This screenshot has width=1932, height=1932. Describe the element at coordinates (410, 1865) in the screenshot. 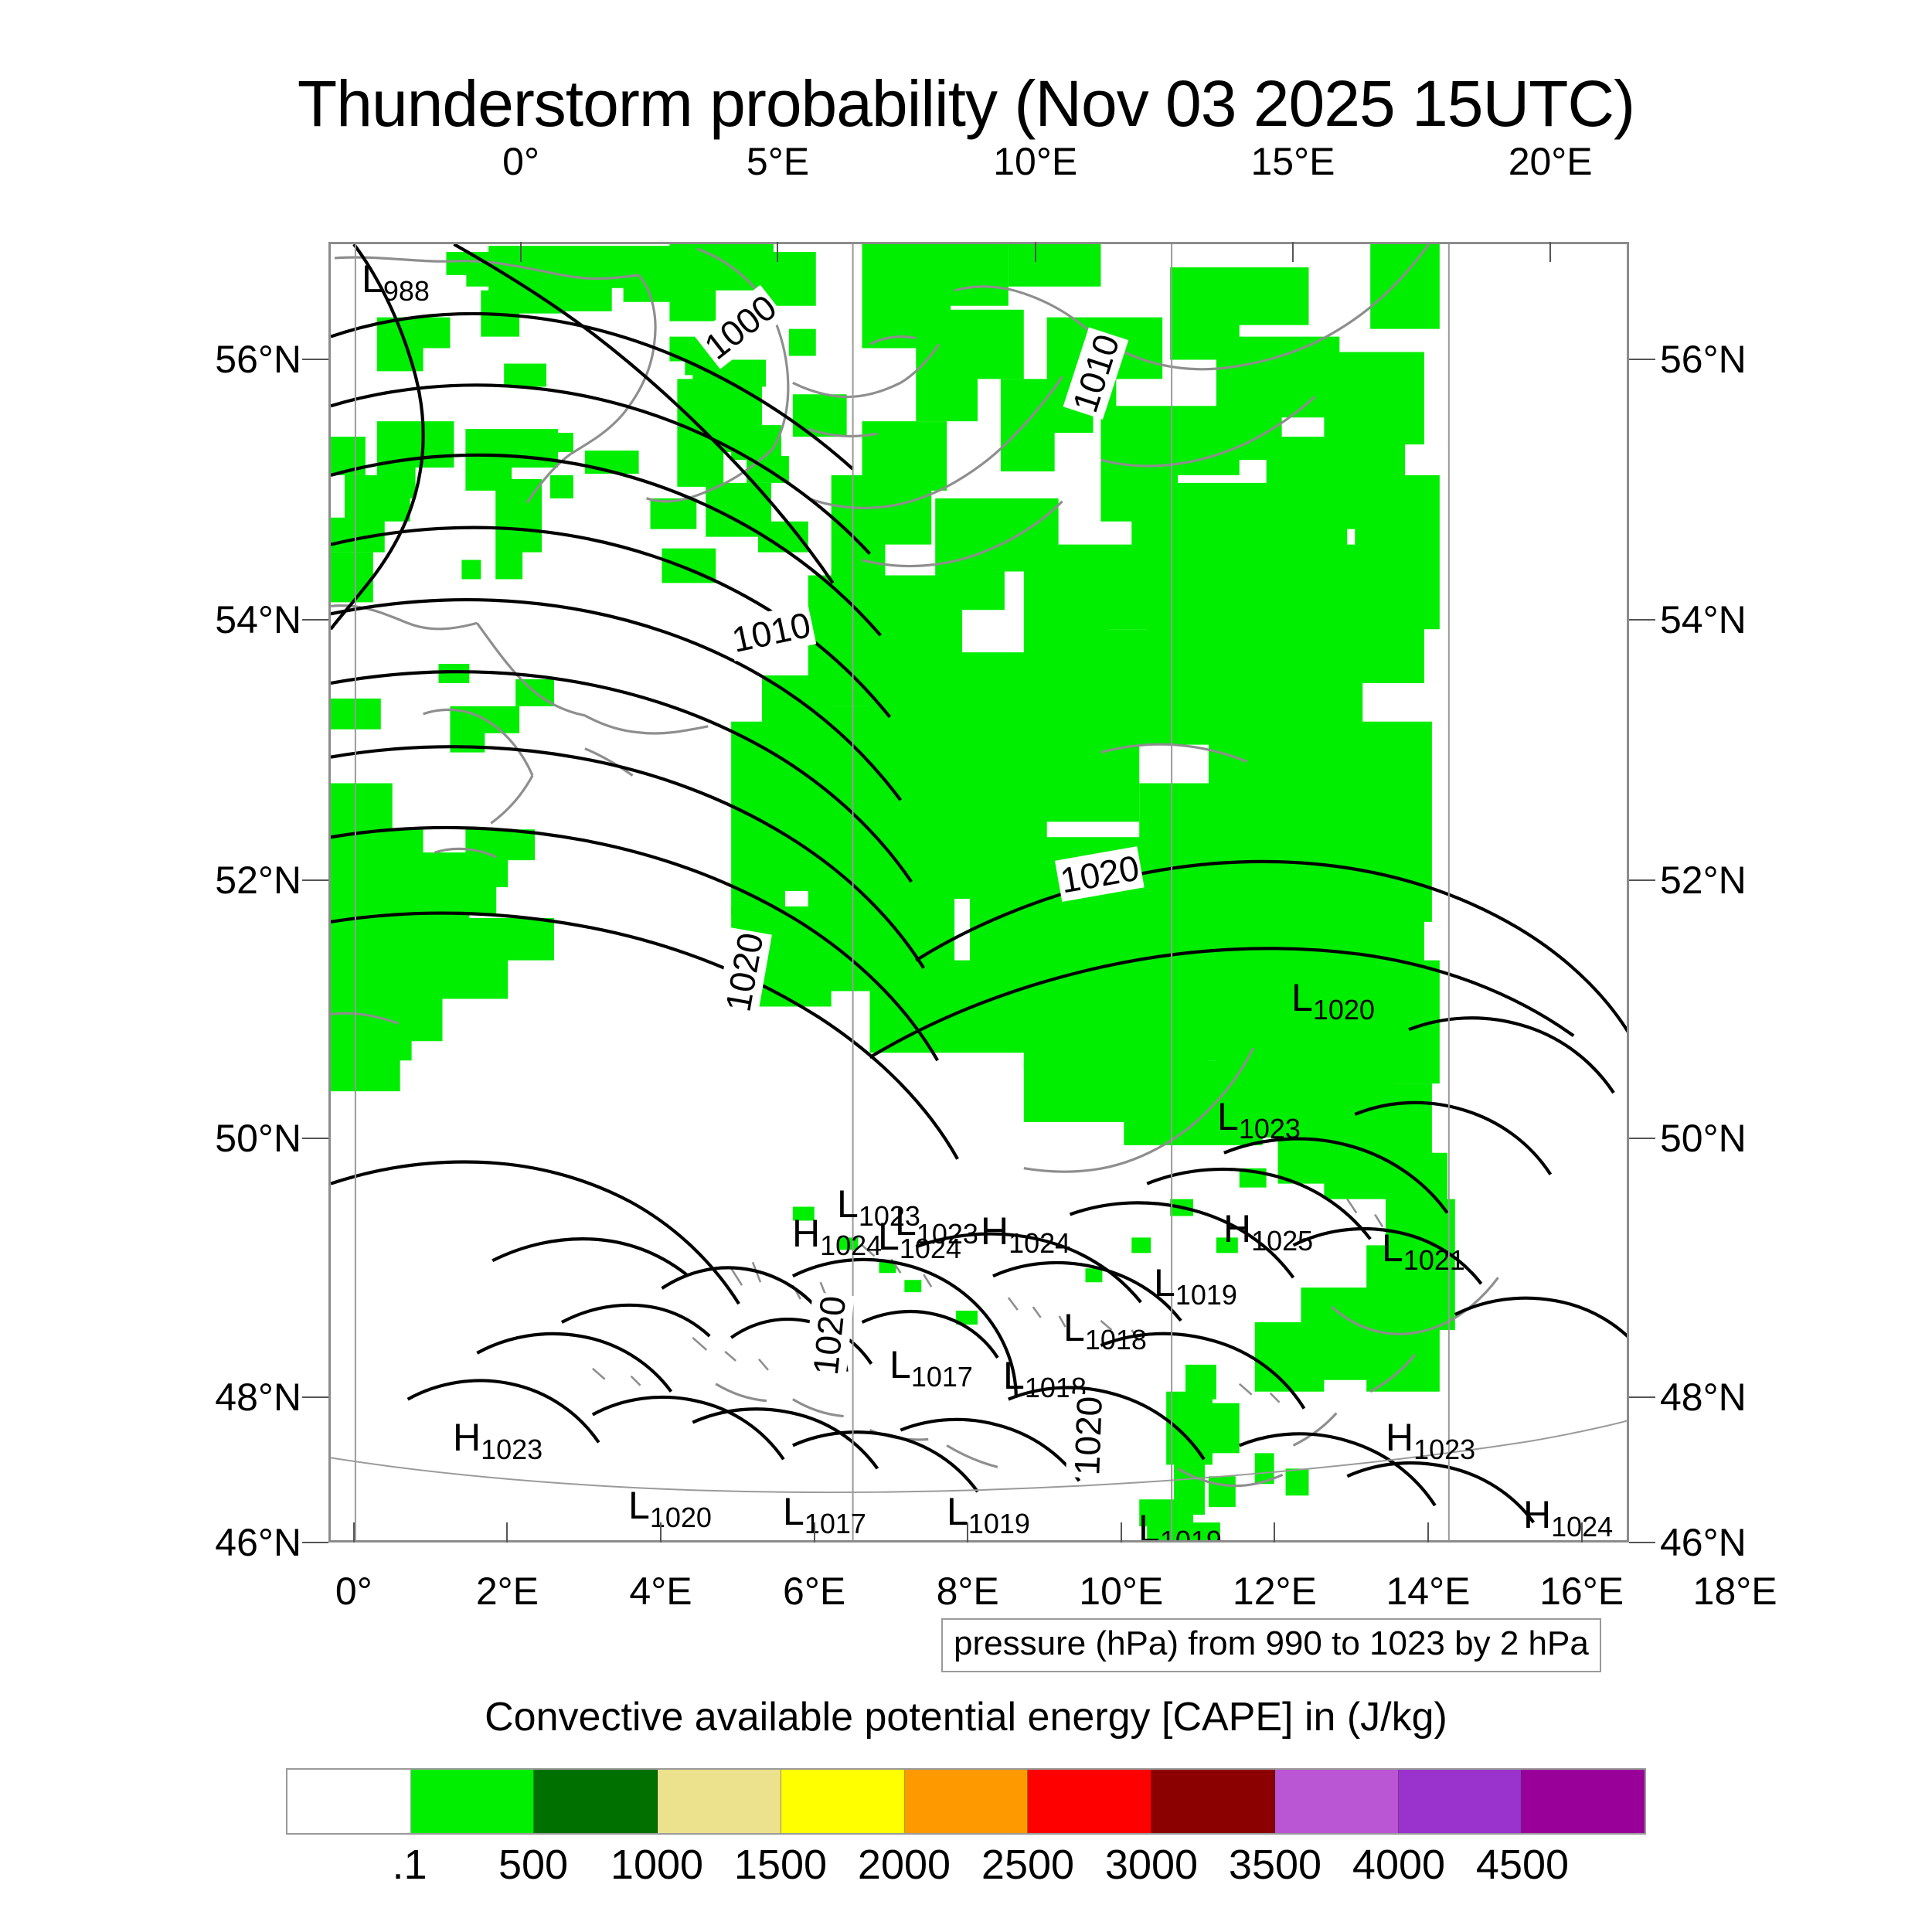

I see `colorbar-label: .1` at that location.